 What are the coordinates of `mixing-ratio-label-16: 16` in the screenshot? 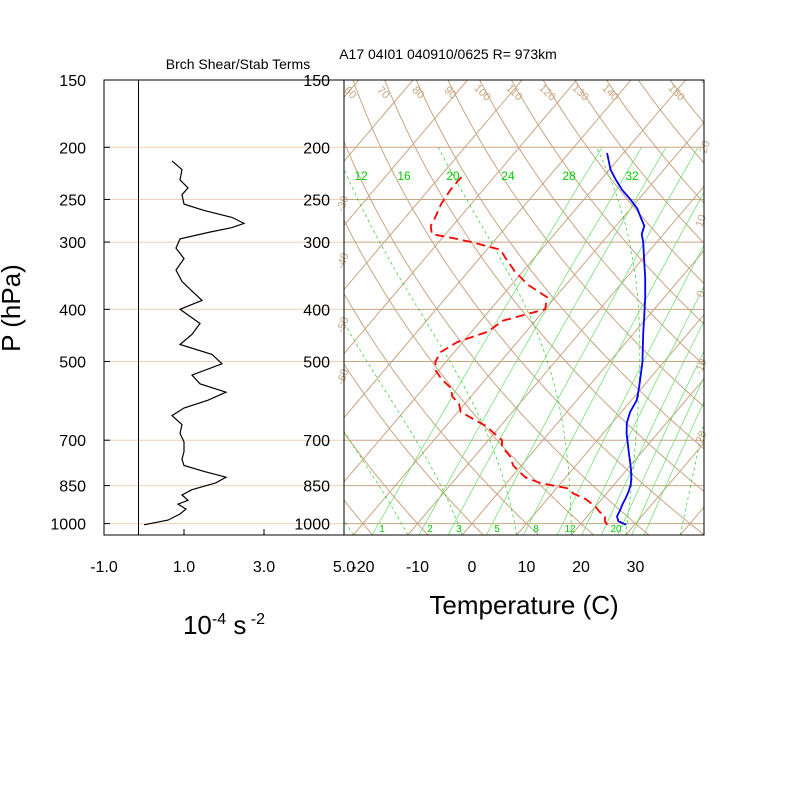 It's located at (404, 176).